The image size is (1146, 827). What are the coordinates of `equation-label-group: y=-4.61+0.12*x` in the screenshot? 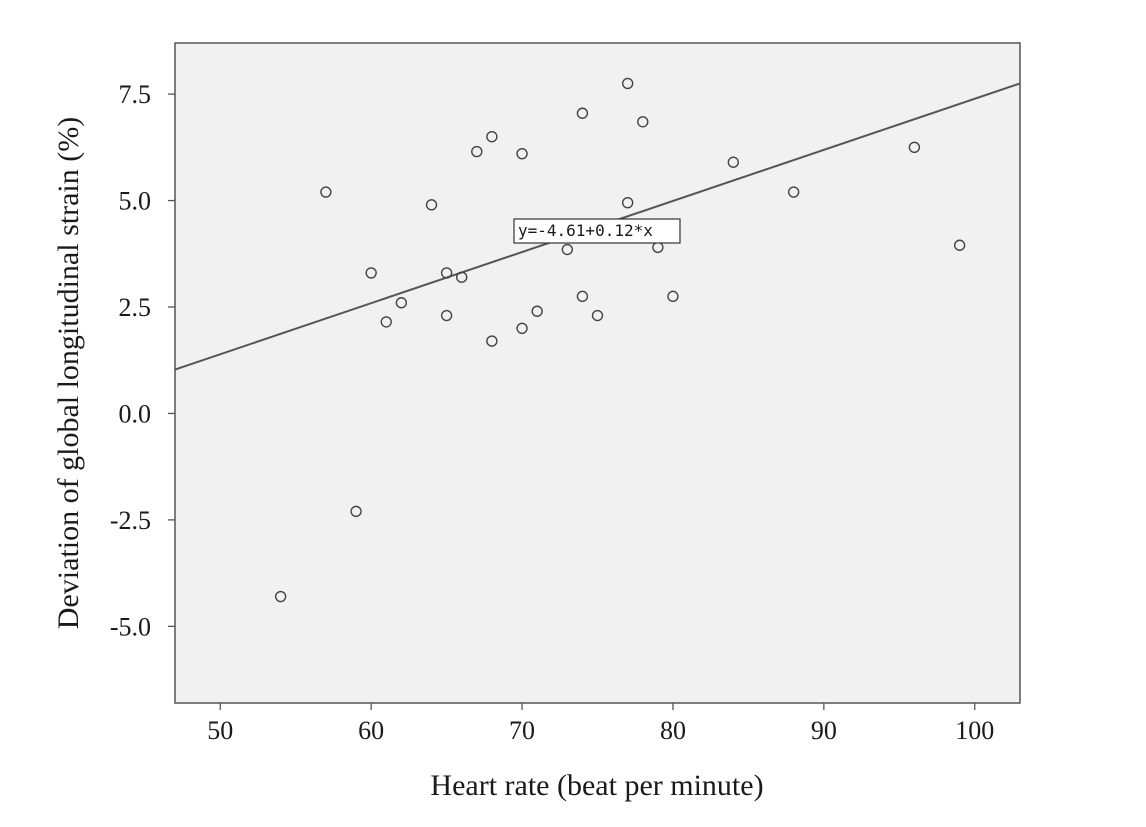 It's located at (597, 231).